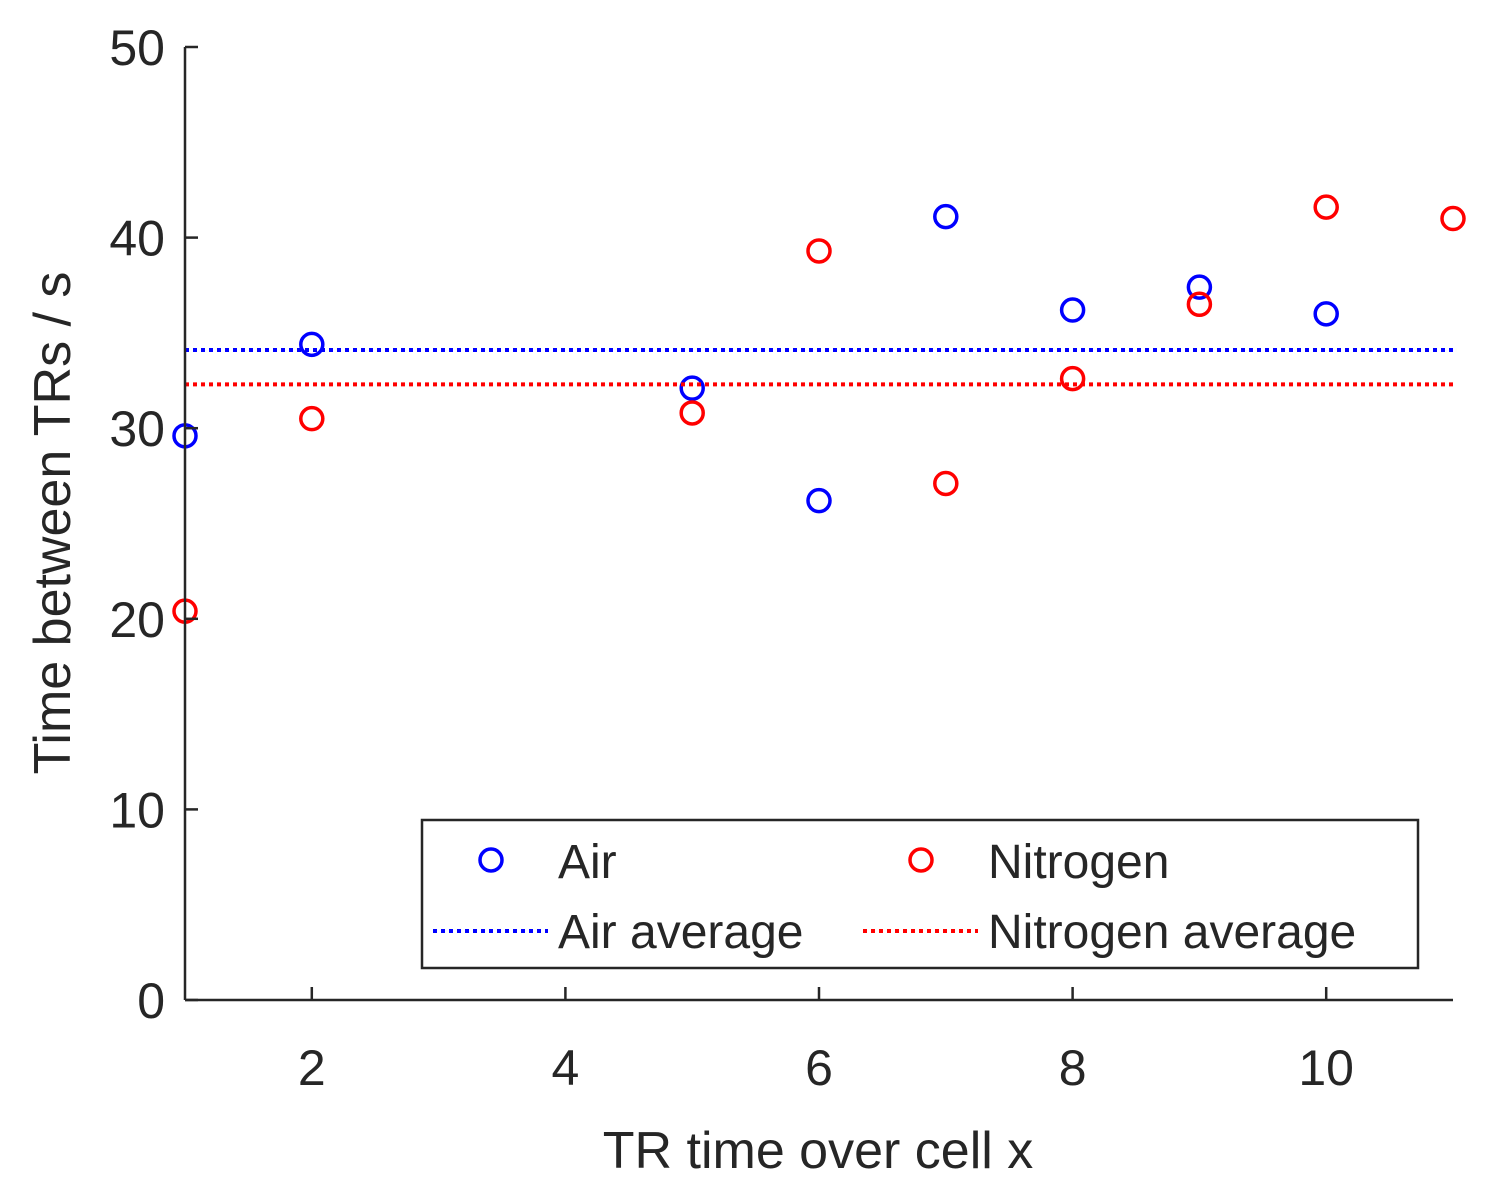 The image size is (1500, 1197). I want to click on y-tick-label: 40, so click(137, 239).